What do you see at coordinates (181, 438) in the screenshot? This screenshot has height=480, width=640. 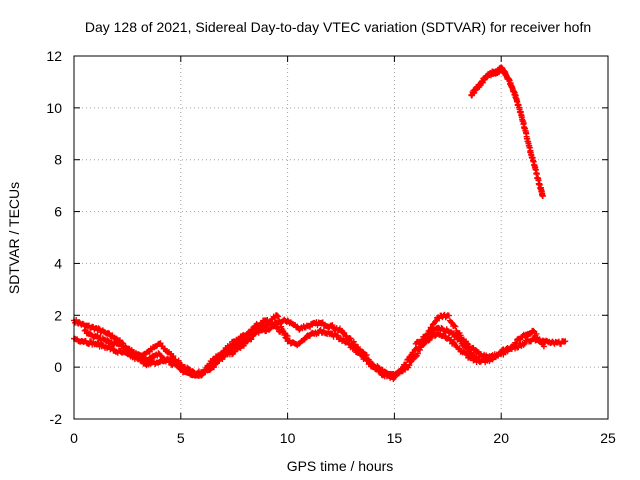 I see `x-tick-label-1: 5` at bounding box center [181, 438].